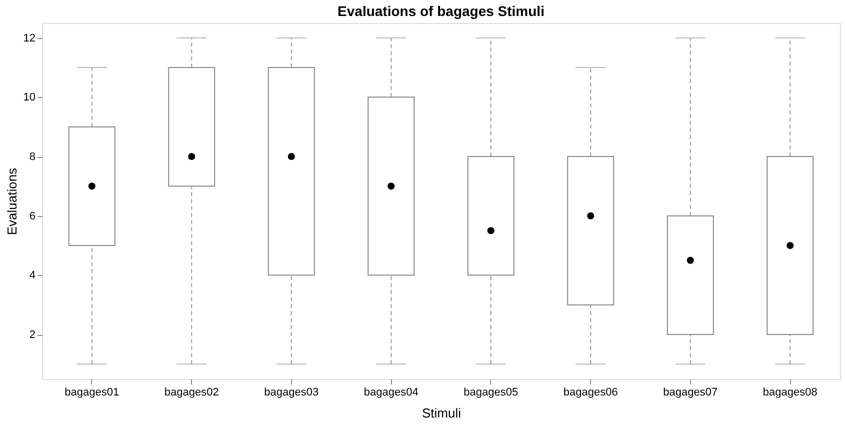  Describe the element at coordinates (391, 392) in the screenshot. I see `x-tick-label: bagages04` at that location.